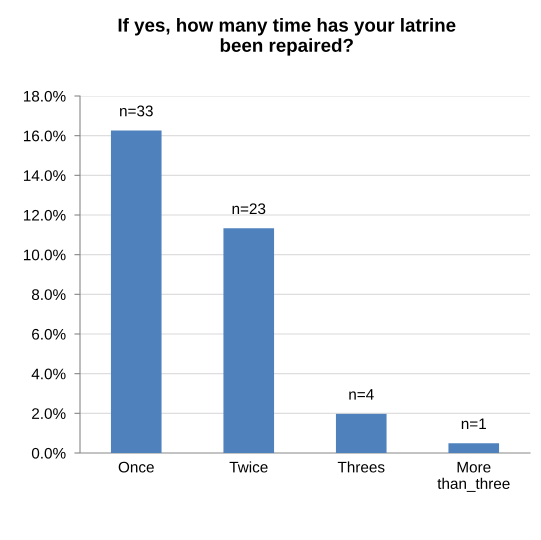 The image size is (541, 540). Describe the element at coordinates (45, 215) in the screenshot. I see `y-tick-label: 12.0%` at that location.